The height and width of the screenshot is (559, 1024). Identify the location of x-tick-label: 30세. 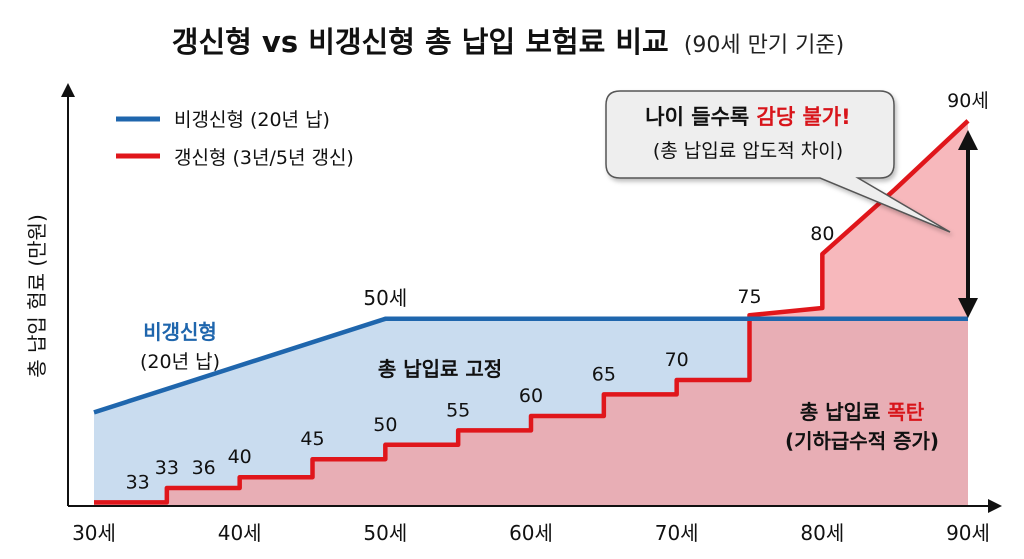
(94, 533).